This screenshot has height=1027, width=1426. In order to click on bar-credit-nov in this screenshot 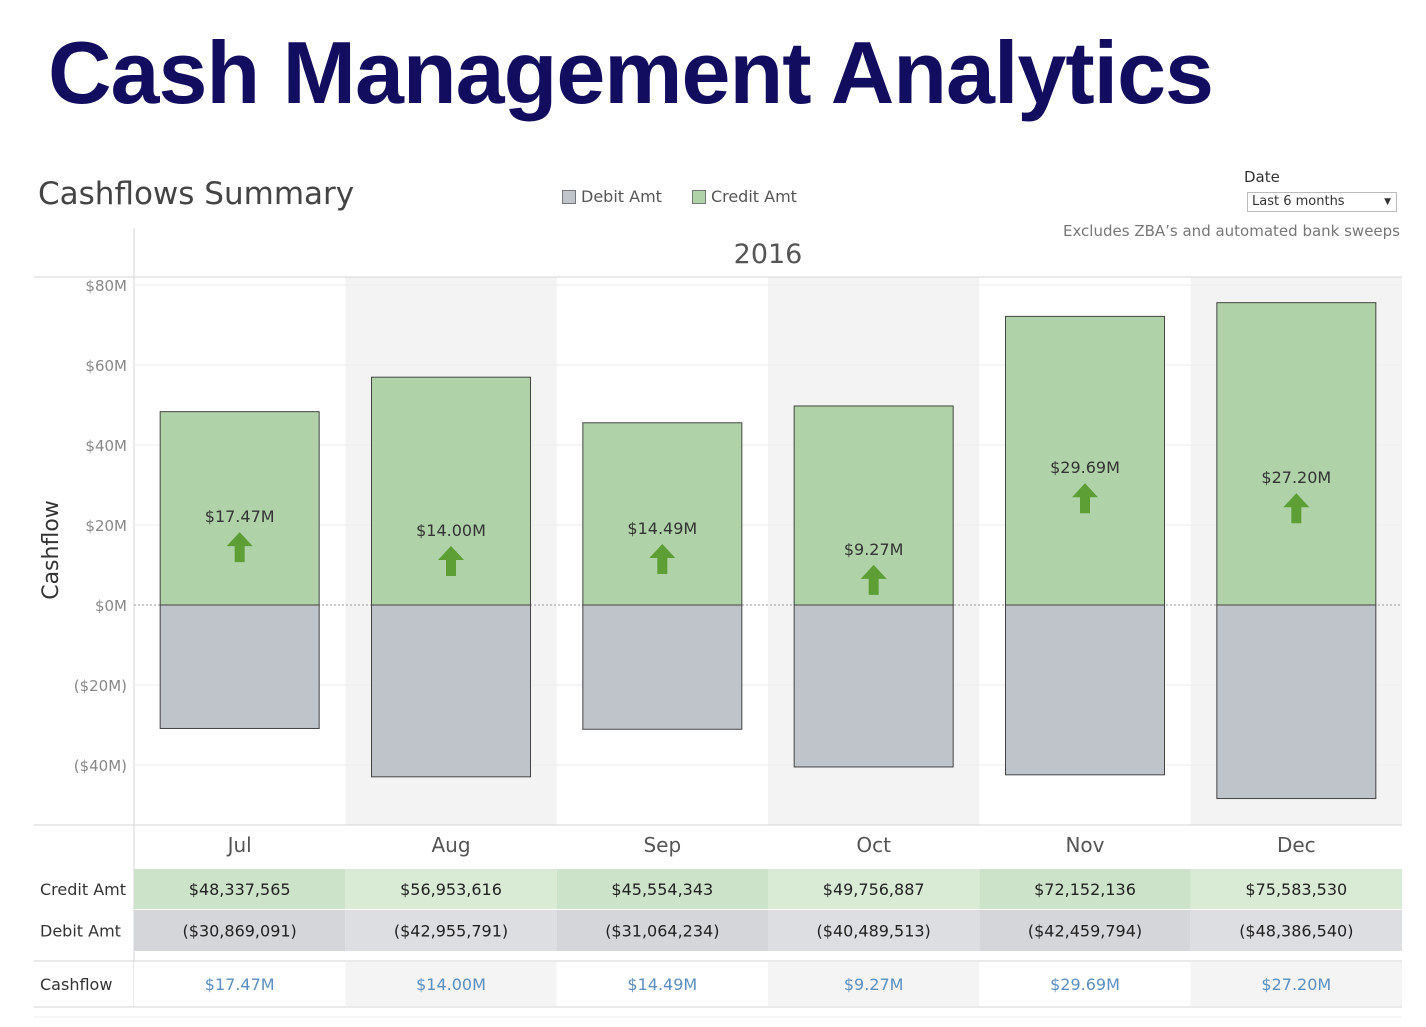, I will do `click(1085, 460)`.